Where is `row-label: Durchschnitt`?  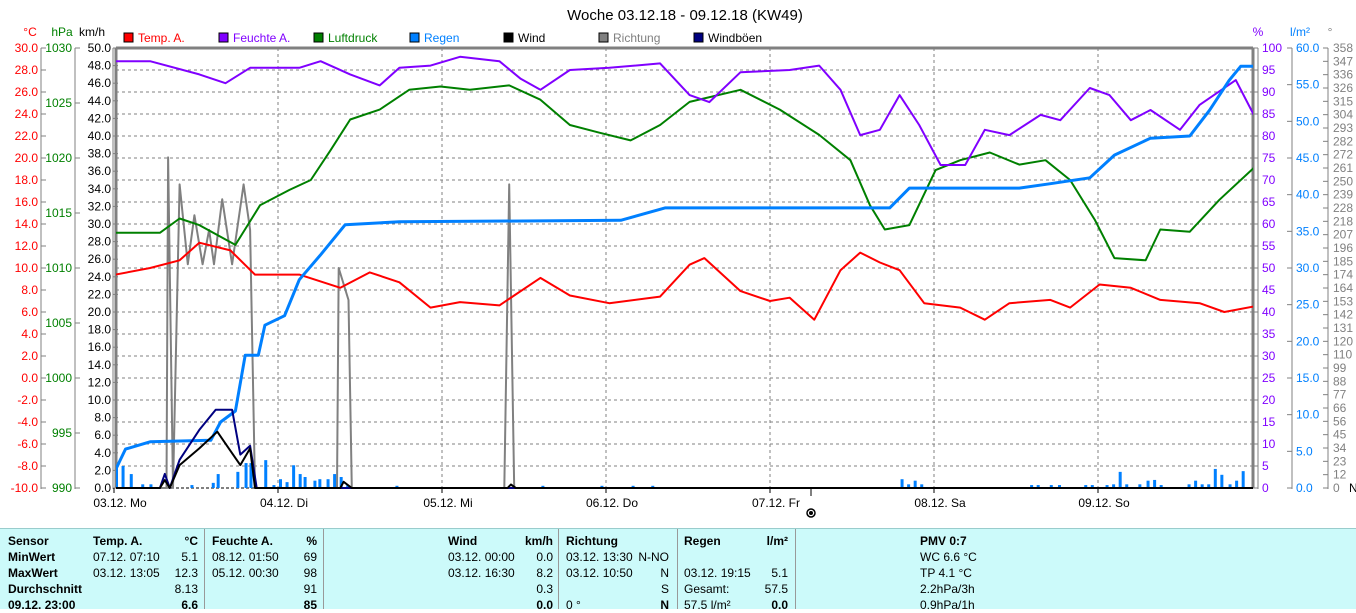 row-label: Durchschnitt is located at coordinates (45, 589).